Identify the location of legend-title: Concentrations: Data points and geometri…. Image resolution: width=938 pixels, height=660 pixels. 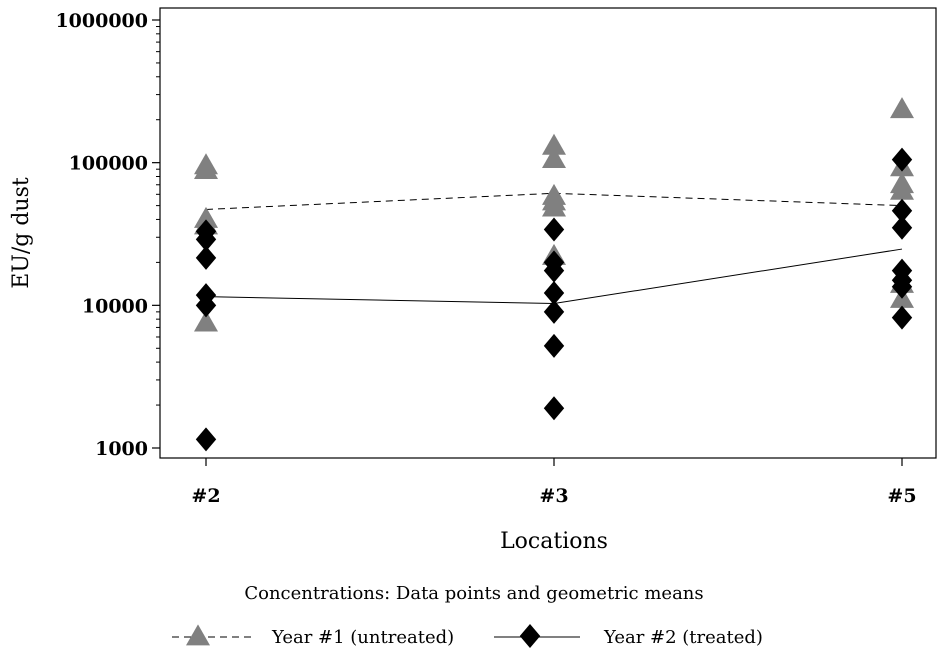
(473, 593).